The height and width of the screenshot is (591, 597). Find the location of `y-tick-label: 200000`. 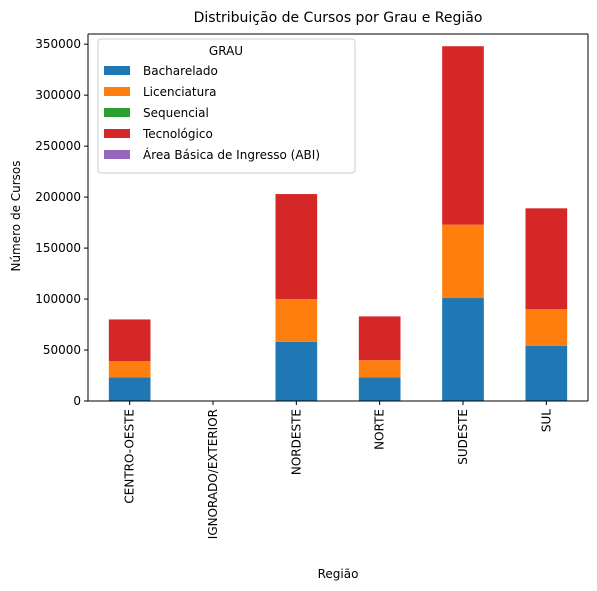

y-tick-label: 200000 is located at coordinates (58, 197).